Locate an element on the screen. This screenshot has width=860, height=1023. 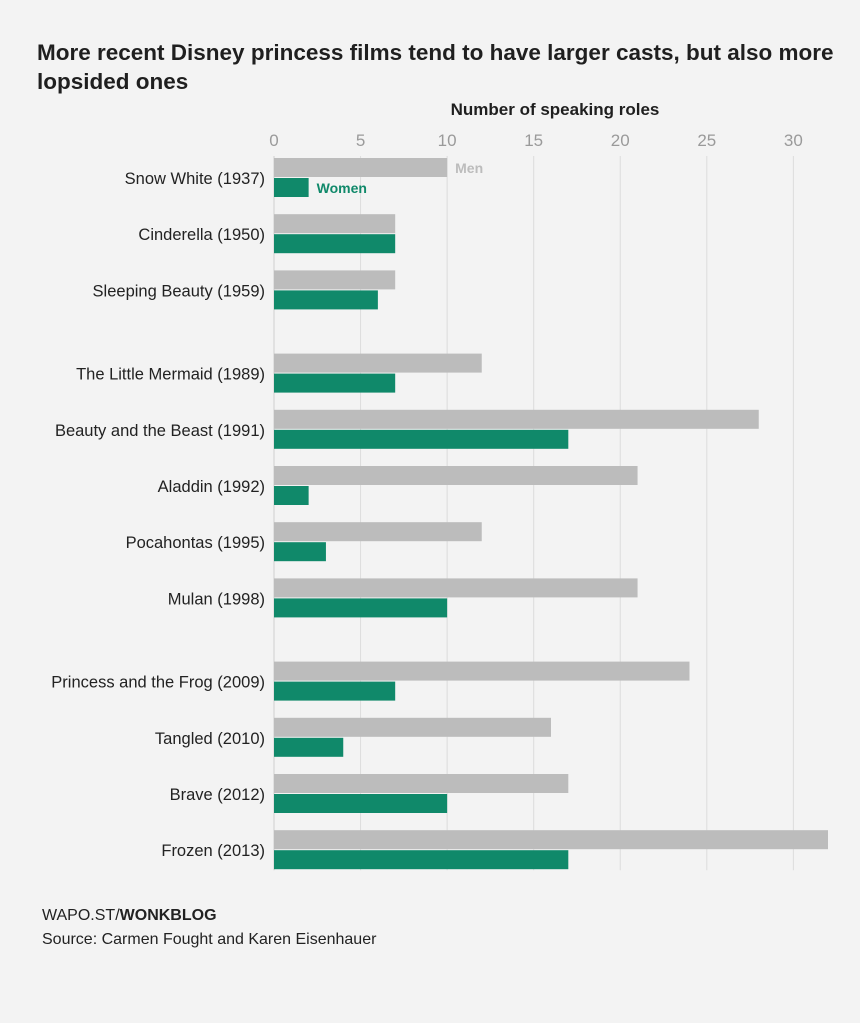
category-label: Tangled (2010) is located at coordinates (210, 739).